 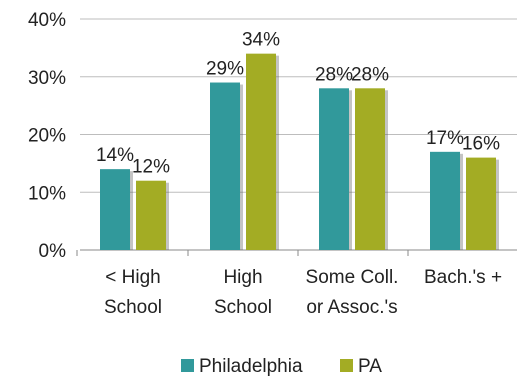 What do you see at coordinates (352, 277) in the screenshot?
I see `category-label: Some Coll.` at bounding box center [352, 277].